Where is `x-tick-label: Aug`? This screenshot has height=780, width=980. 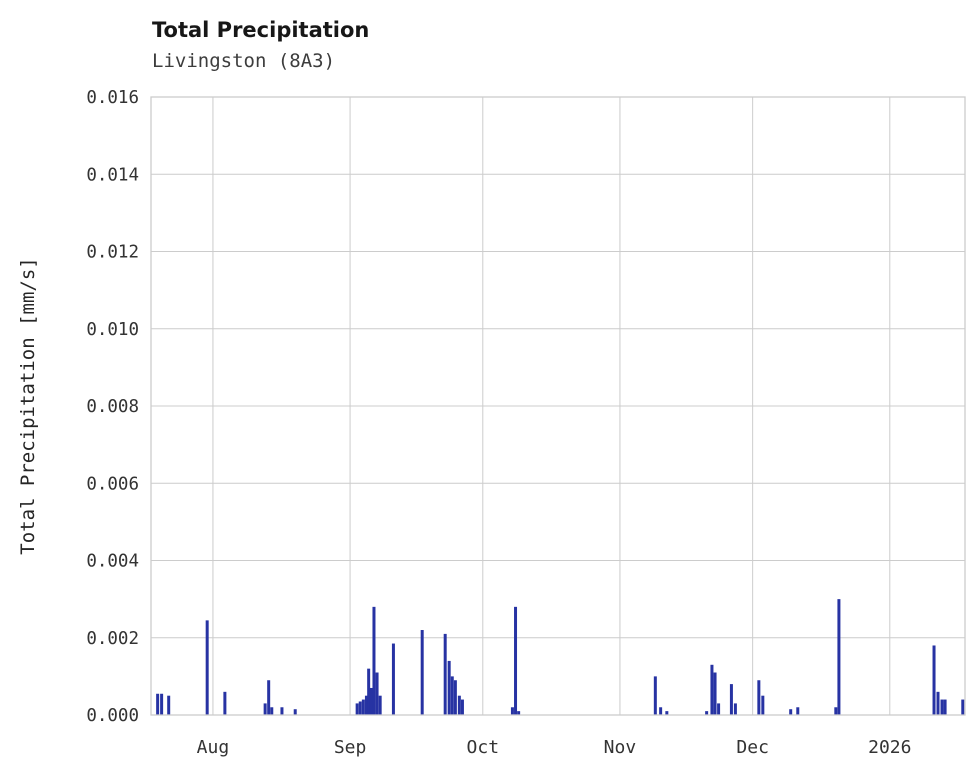
x-tick-label: Aug is located at coordinates (213, 747).